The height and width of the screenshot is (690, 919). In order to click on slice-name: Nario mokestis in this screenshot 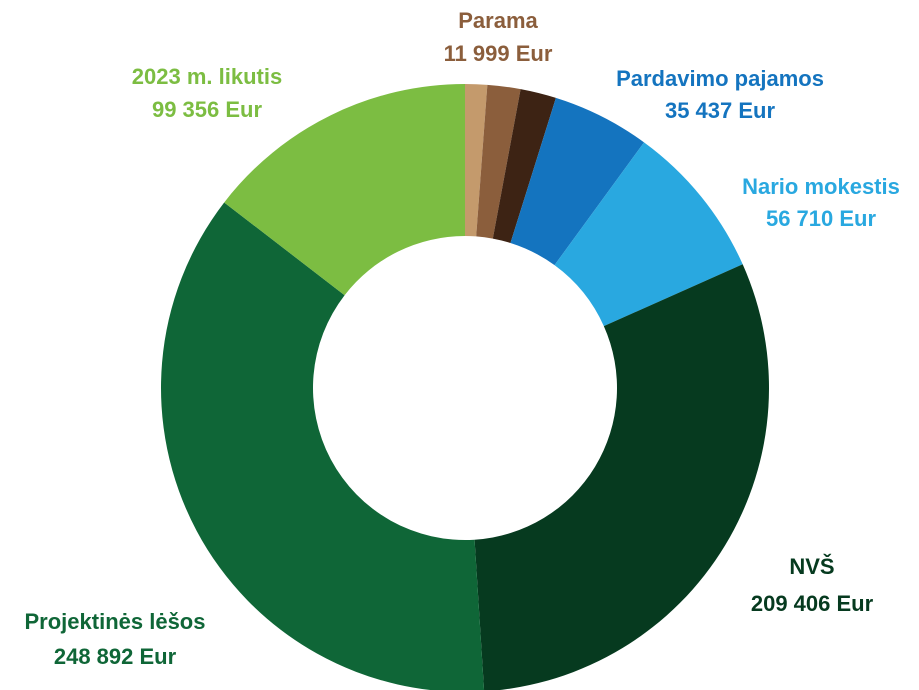, I will do `click(821, 186)`.